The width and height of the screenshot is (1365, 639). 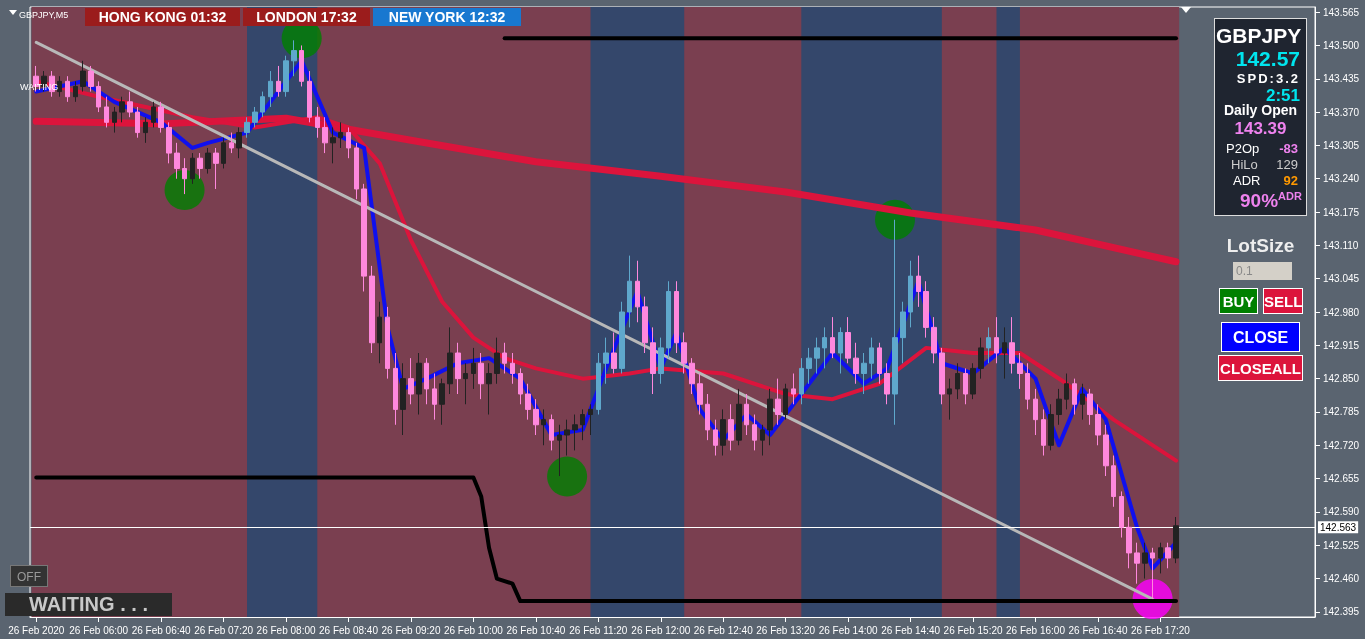 I want to click on x-tick-label: 26 Feb 2020, so click(x=36, y=630).